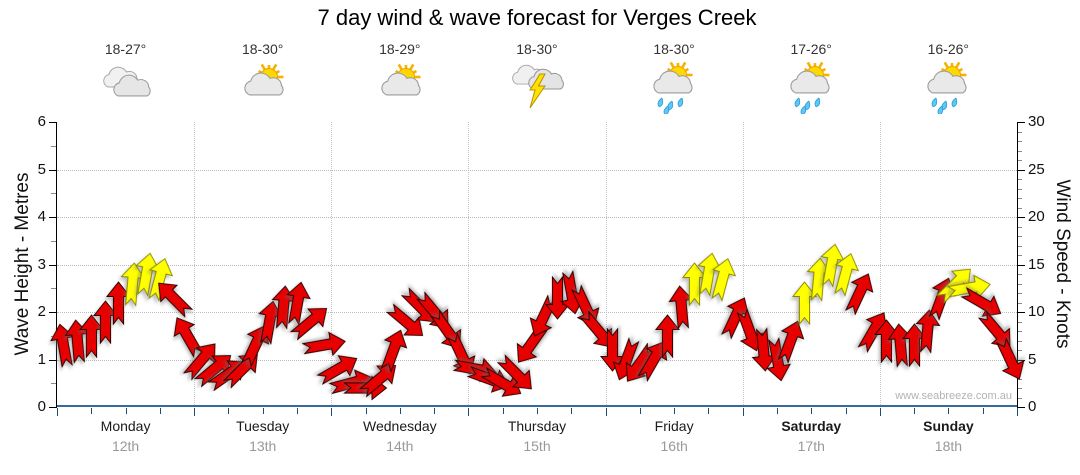  I want to click on wind-axis-tick-label: 0, so click(1032, 406).